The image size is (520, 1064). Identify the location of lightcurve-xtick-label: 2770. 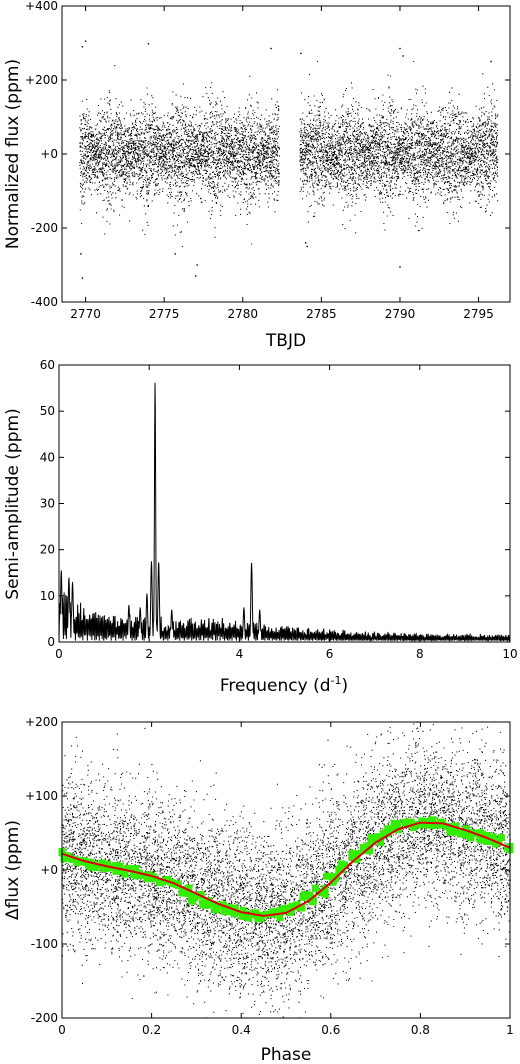
(85, 314).